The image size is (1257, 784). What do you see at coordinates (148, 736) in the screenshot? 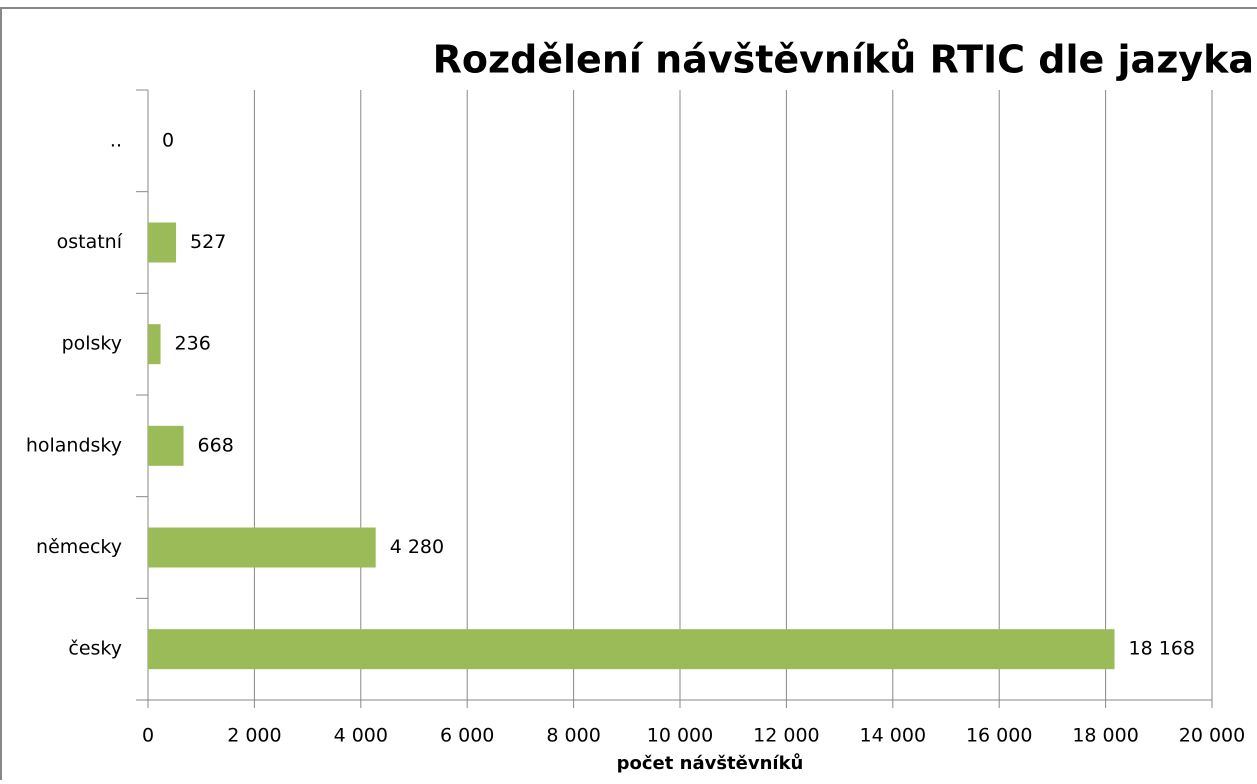
I see `x-tick-label: 0` at bounding box center [148, 736].